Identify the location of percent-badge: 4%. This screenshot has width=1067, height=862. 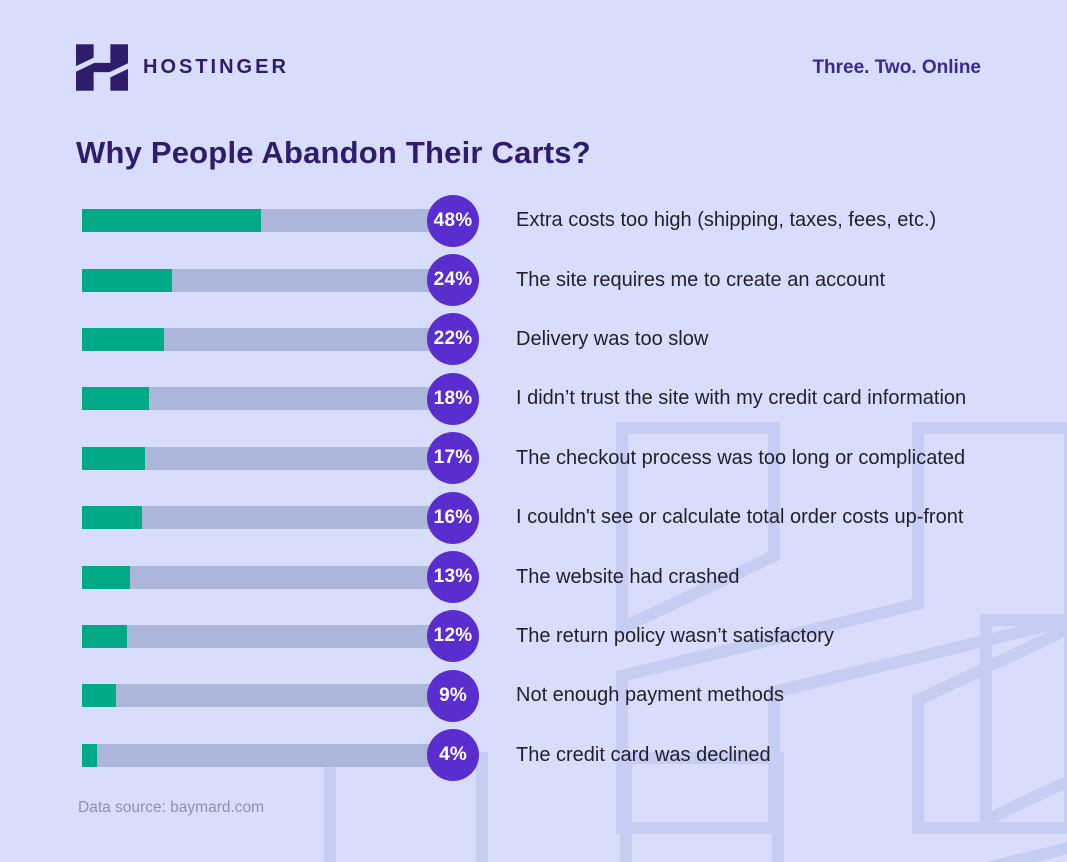
(453, 755).